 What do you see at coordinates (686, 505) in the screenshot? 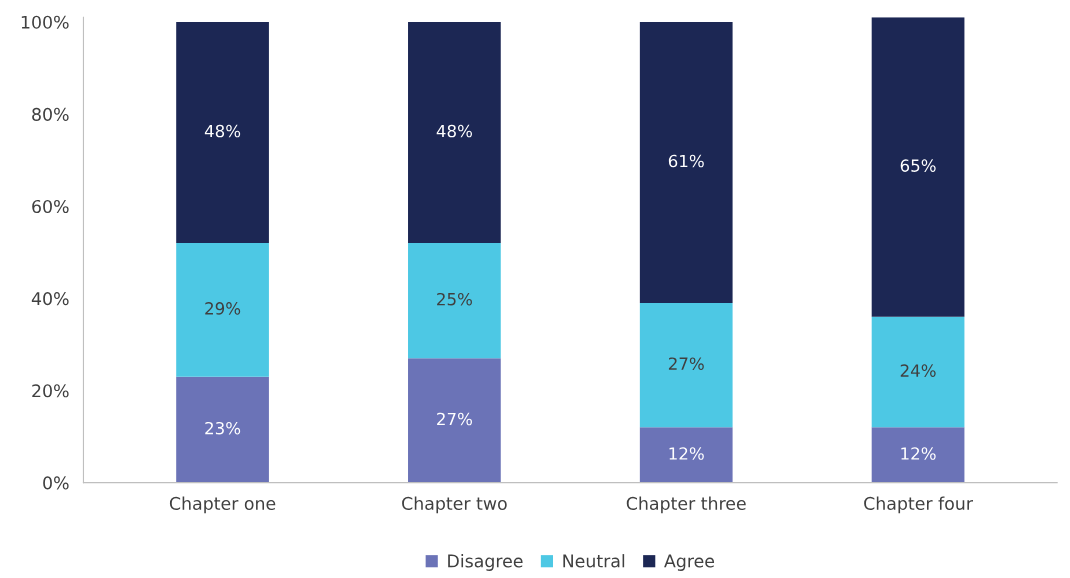
I see `x-tick-label: Chapter three` at bounding box center [686, 505].